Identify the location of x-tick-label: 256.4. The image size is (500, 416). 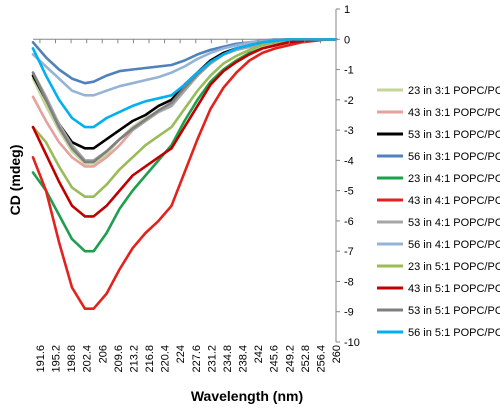
(321, 359).